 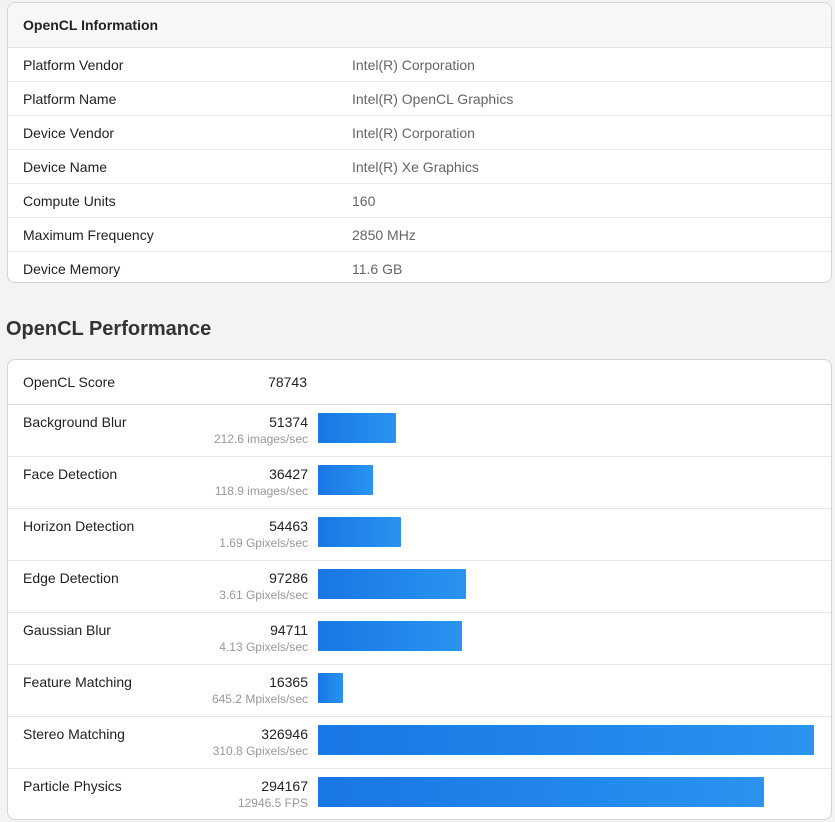 I want to click on opencl-score-label: OpenCL Score, so click(x=69, y=382).